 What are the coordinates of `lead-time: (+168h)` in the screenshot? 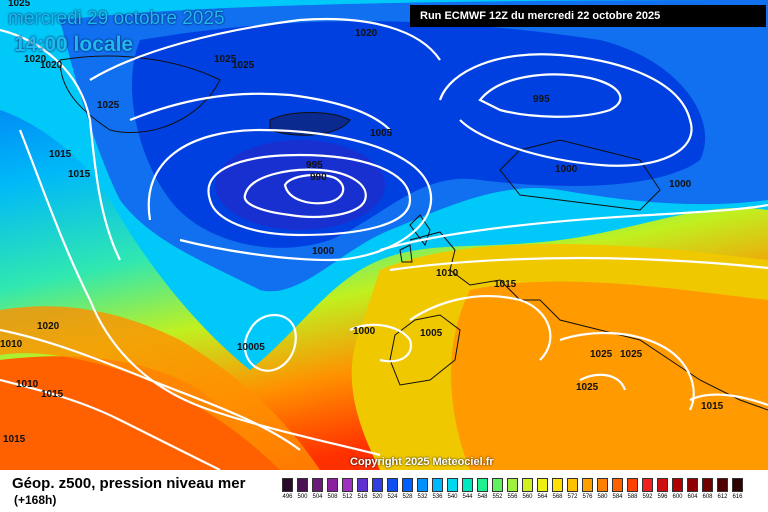 It's located at (35, 500).